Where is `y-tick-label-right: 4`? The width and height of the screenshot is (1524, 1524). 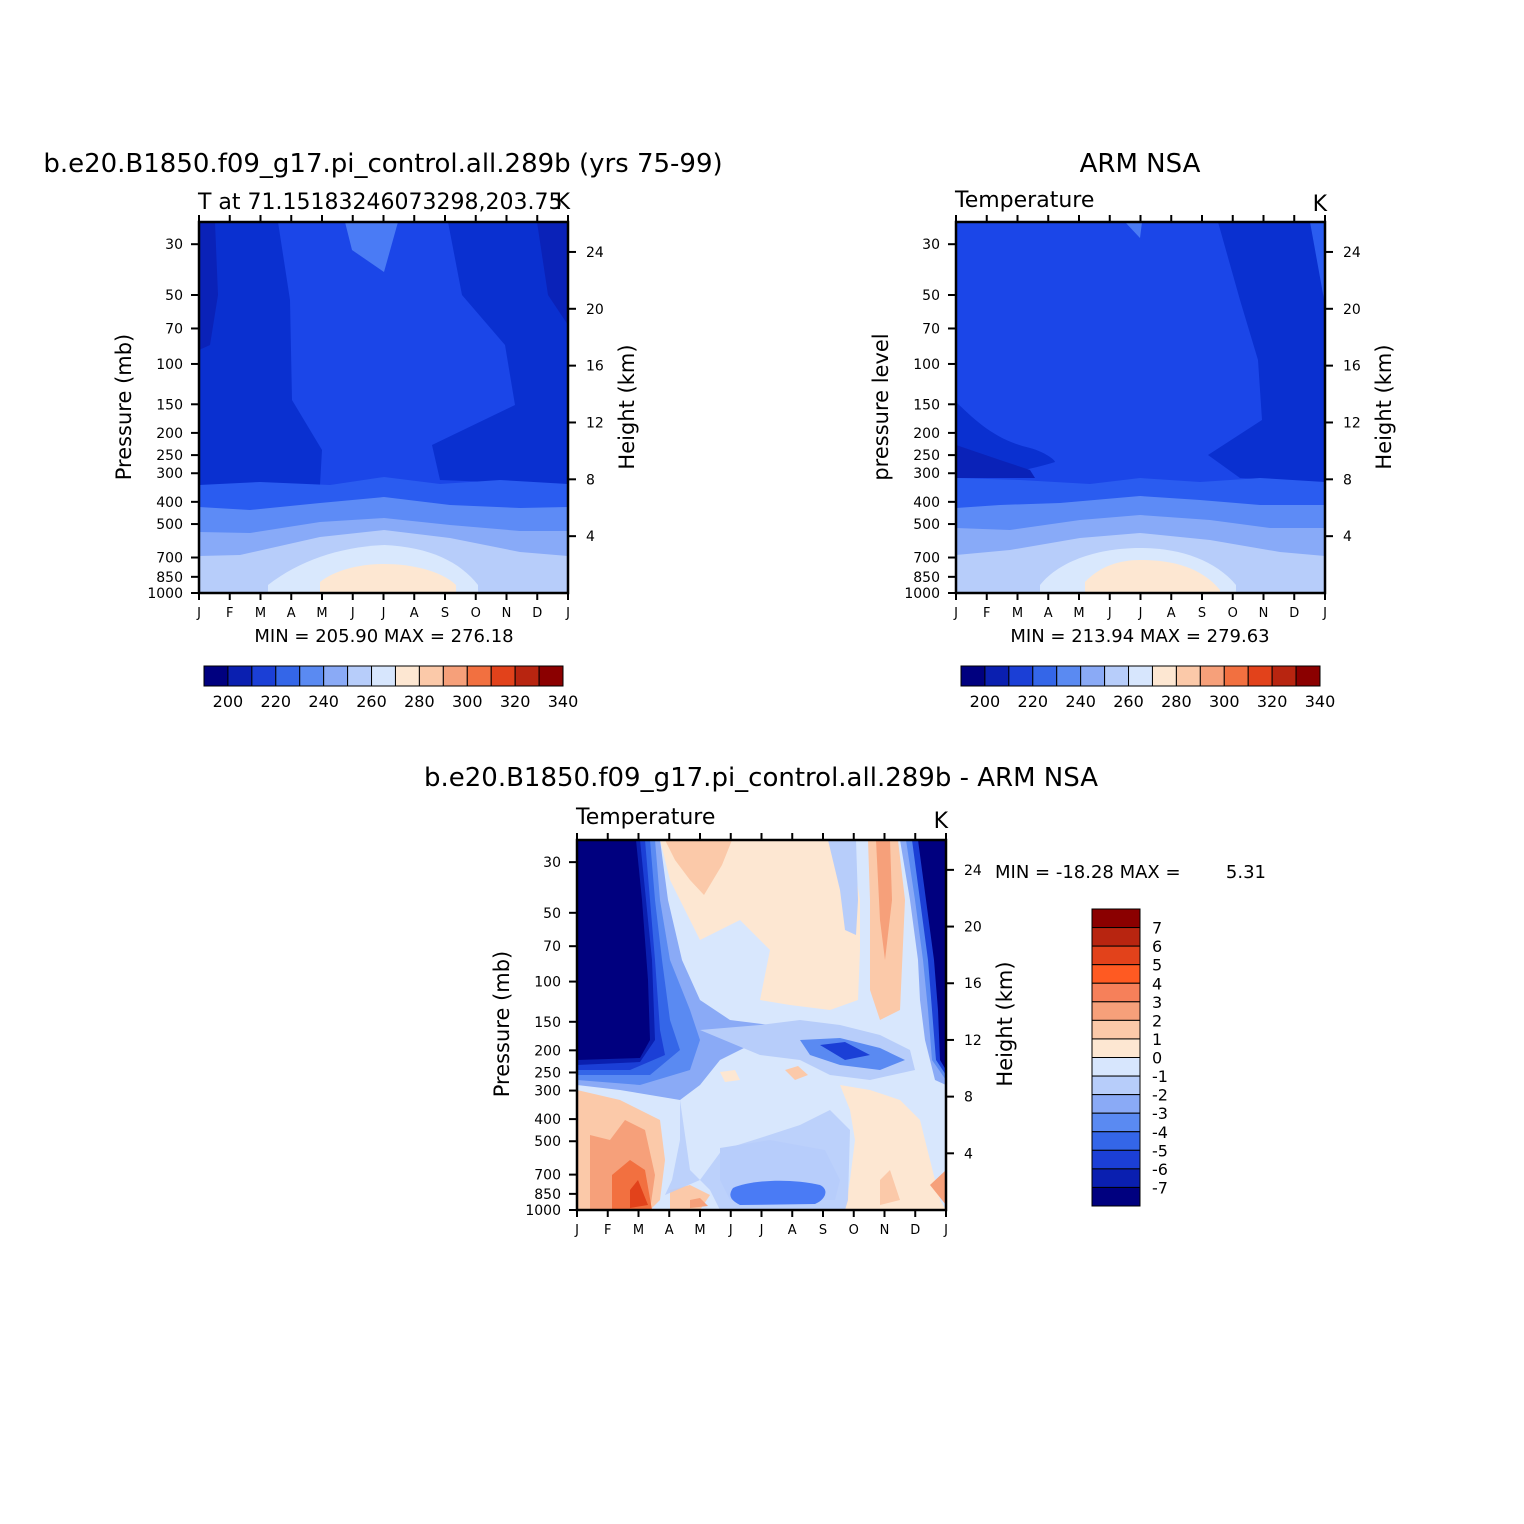 y-tick-label-right: 4 is located at coordinates (968, 1154).